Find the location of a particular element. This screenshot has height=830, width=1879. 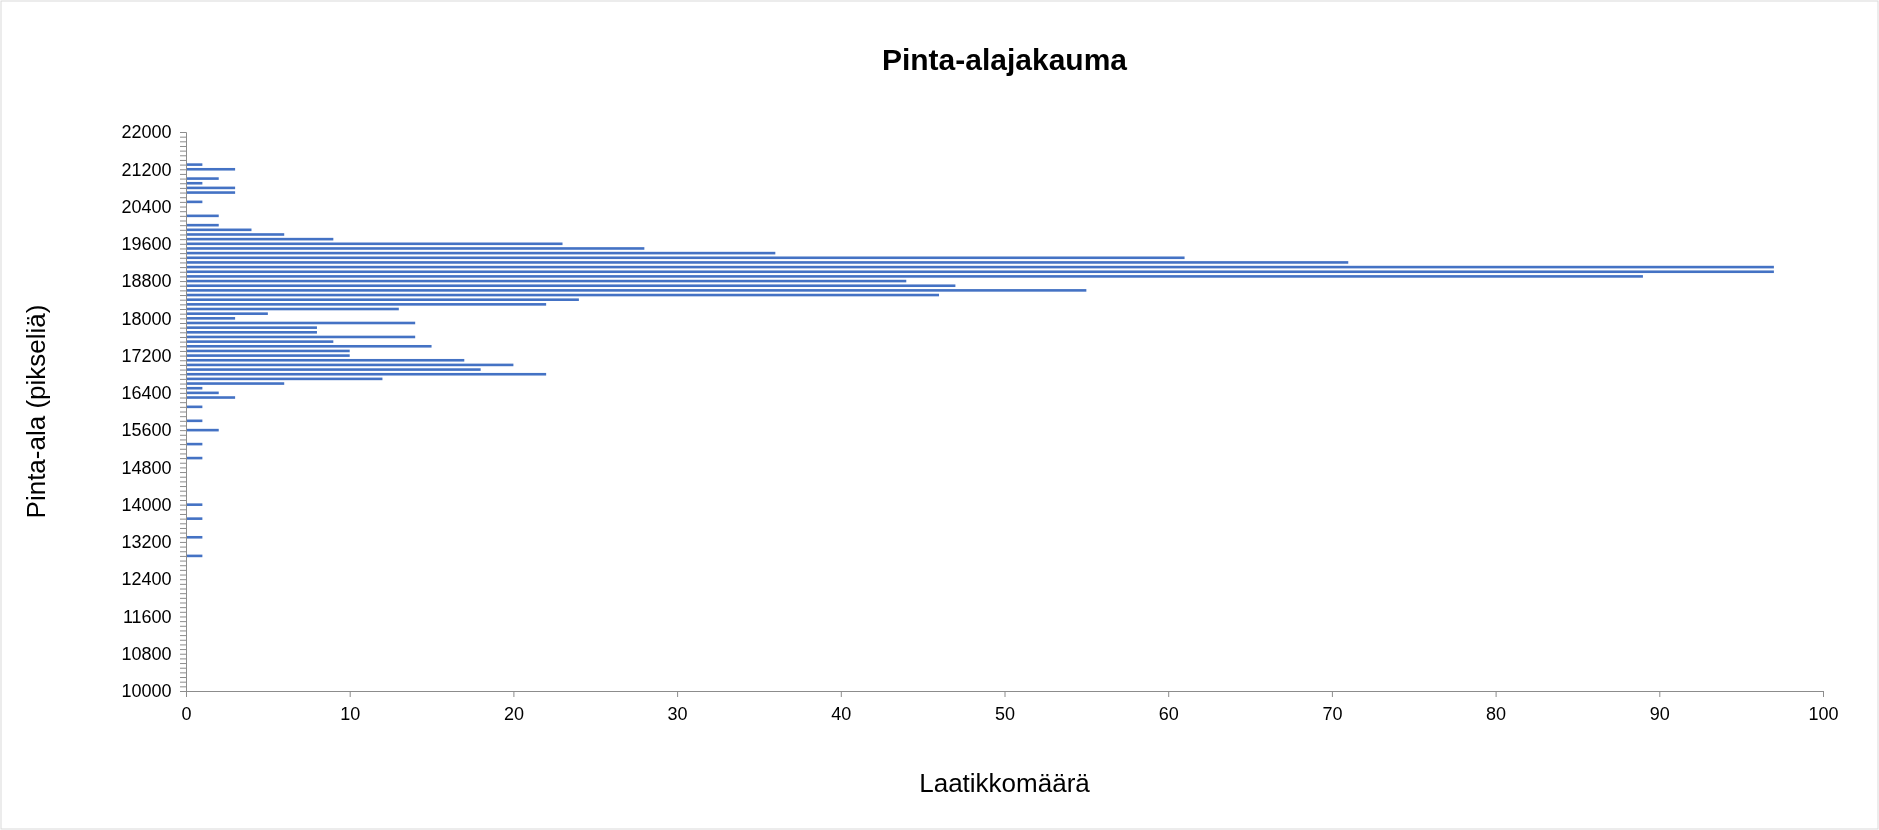

x-tick-label: 70 is located at coordinates (1332, 713).